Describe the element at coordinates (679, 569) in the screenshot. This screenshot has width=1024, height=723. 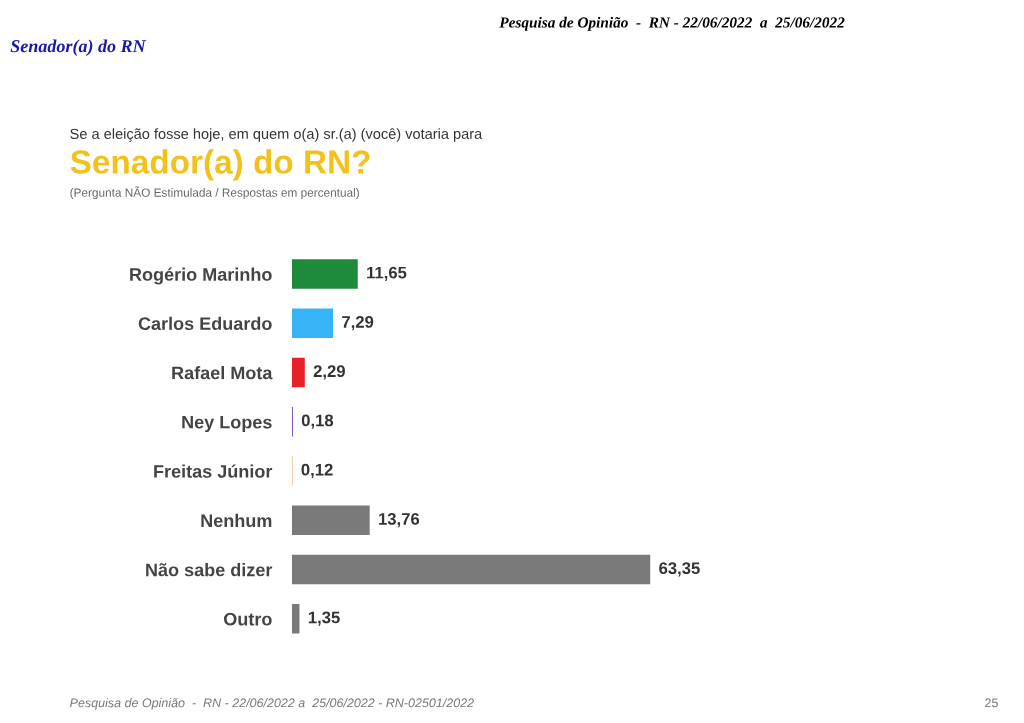
I see `data-label: 63,35` at that location.